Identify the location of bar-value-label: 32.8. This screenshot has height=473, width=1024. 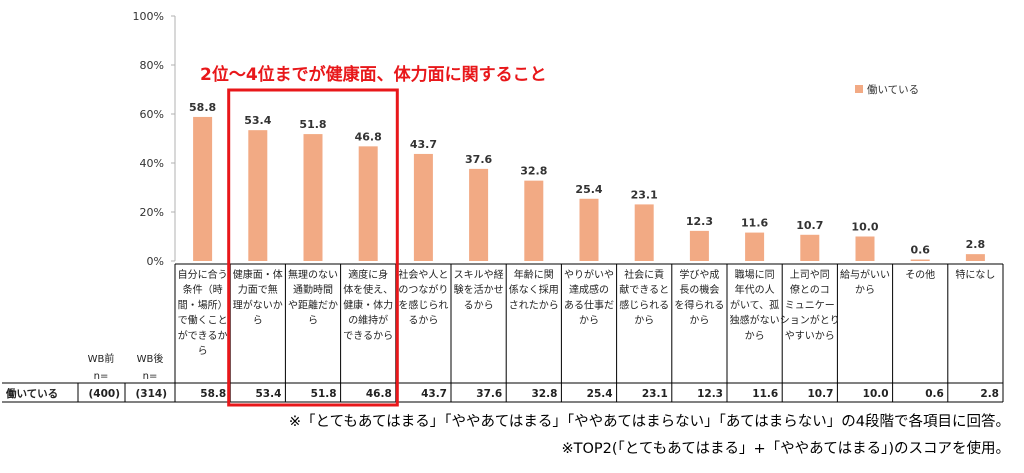
(533, 171).